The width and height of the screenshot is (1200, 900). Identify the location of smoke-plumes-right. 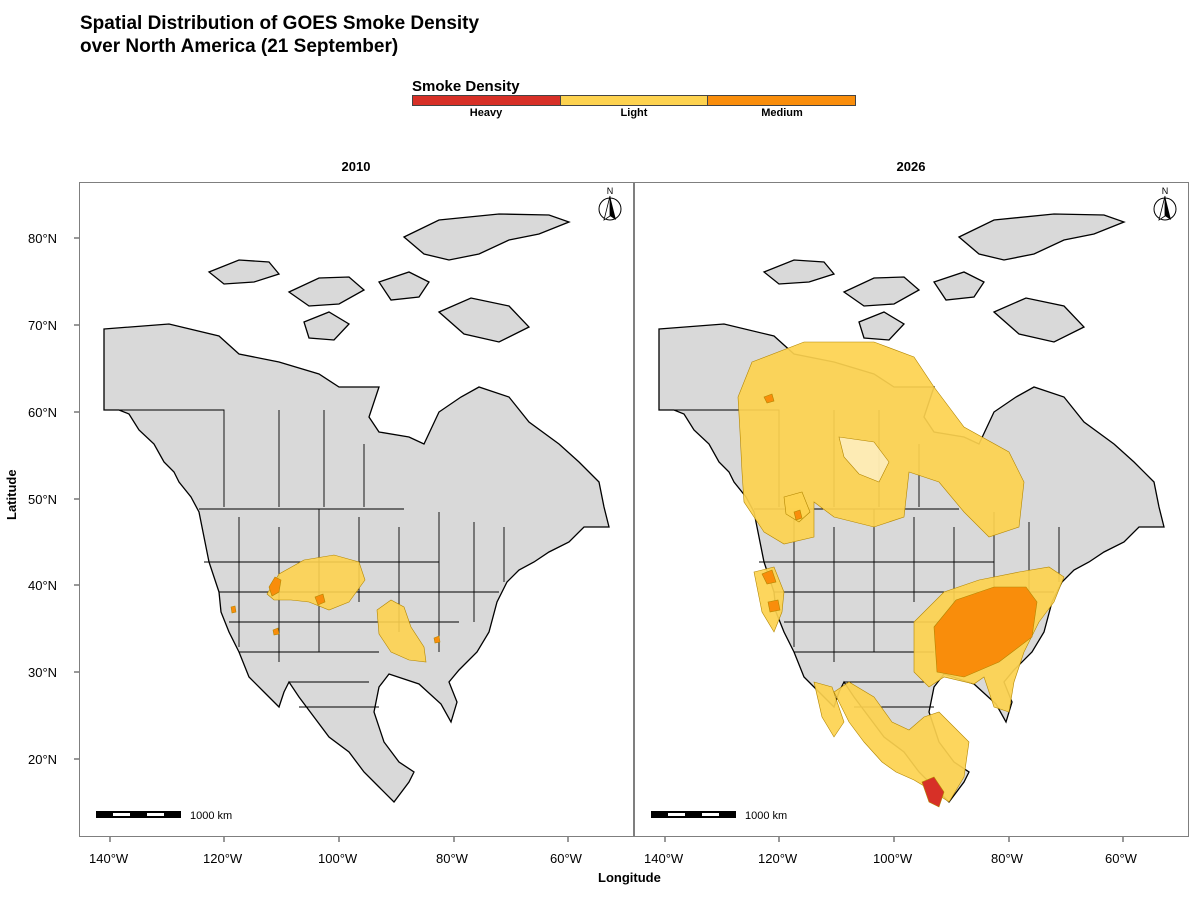
(901, 574).